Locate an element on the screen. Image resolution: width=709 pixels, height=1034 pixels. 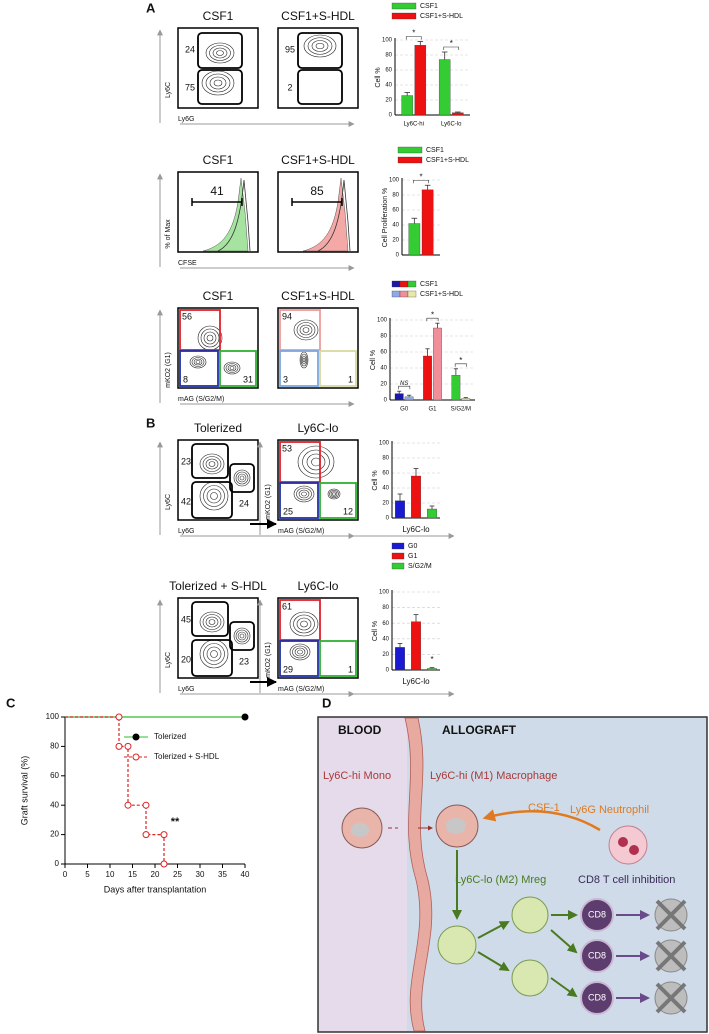
legend-swatch is located at coordinates (410, 150).